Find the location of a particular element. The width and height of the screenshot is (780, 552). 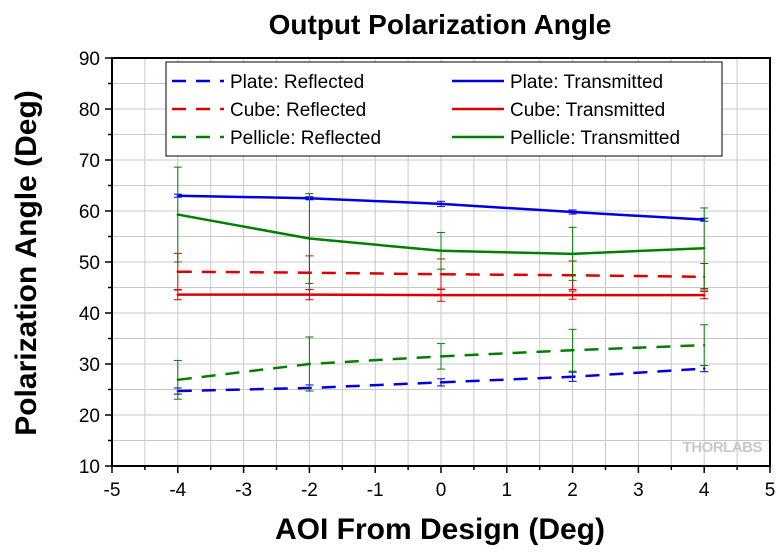

legend-label: Pellicle: Transmitted is located at coordinates (595, 138).